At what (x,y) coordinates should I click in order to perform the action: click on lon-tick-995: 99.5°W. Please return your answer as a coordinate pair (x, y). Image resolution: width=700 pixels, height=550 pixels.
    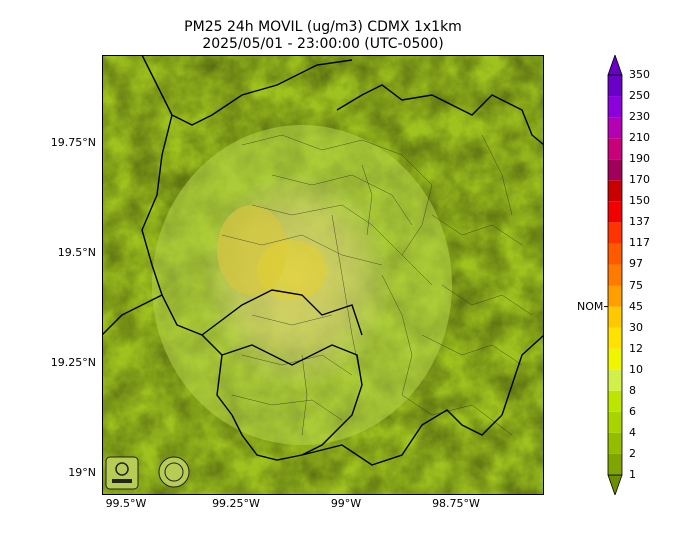
    Looking at the image, I should click on (126, 503).